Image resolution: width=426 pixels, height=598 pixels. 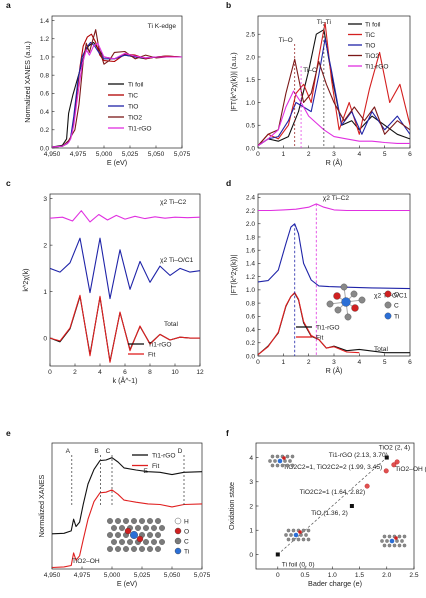 I want to click on y-tick-label: 1.2, so click(x=44, y=39).